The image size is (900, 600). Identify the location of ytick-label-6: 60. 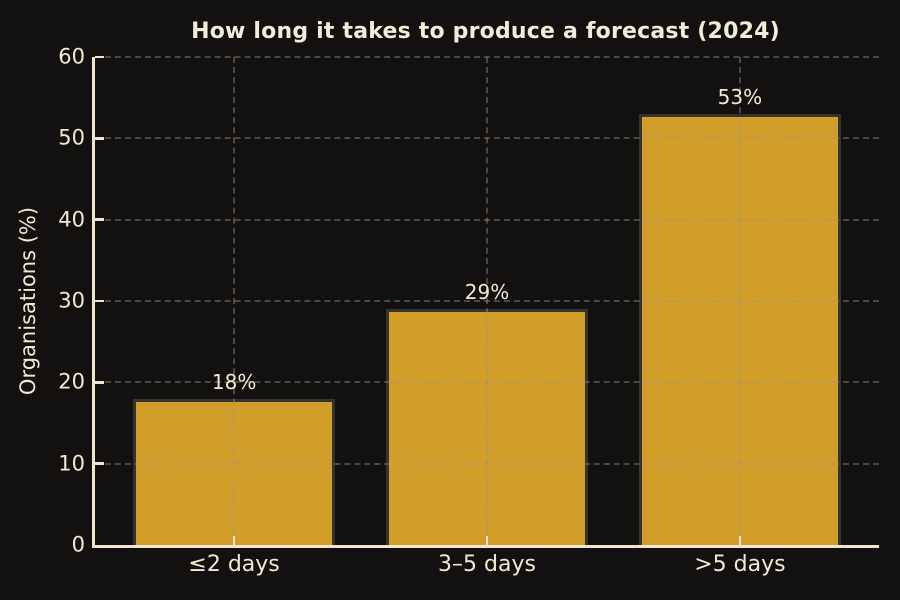
(71, 56).